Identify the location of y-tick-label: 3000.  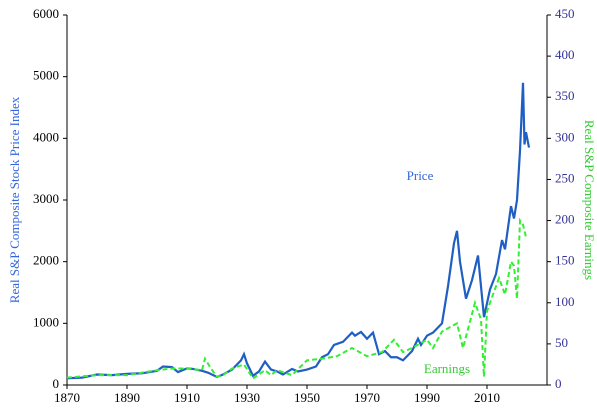
(46, 198).